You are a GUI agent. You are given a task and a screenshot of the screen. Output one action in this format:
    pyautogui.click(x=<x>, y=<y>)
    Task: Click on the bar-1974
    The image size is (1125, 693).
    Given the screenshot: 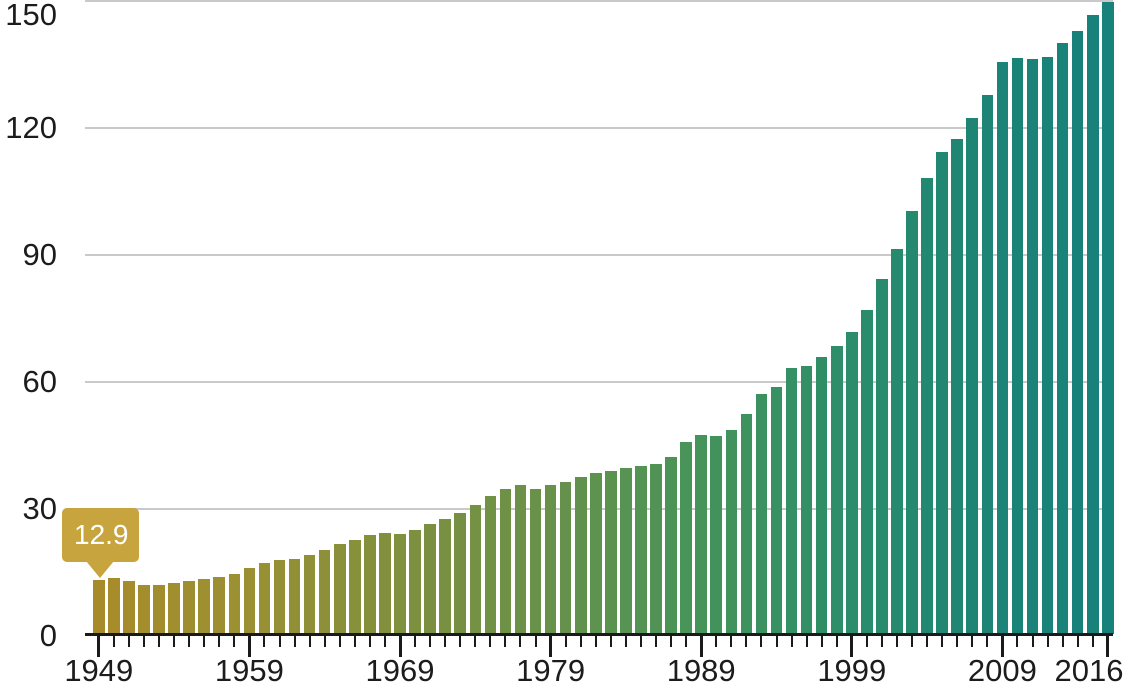 What is the action you would take?
    pyautogui.click(x=475, y=570)
    